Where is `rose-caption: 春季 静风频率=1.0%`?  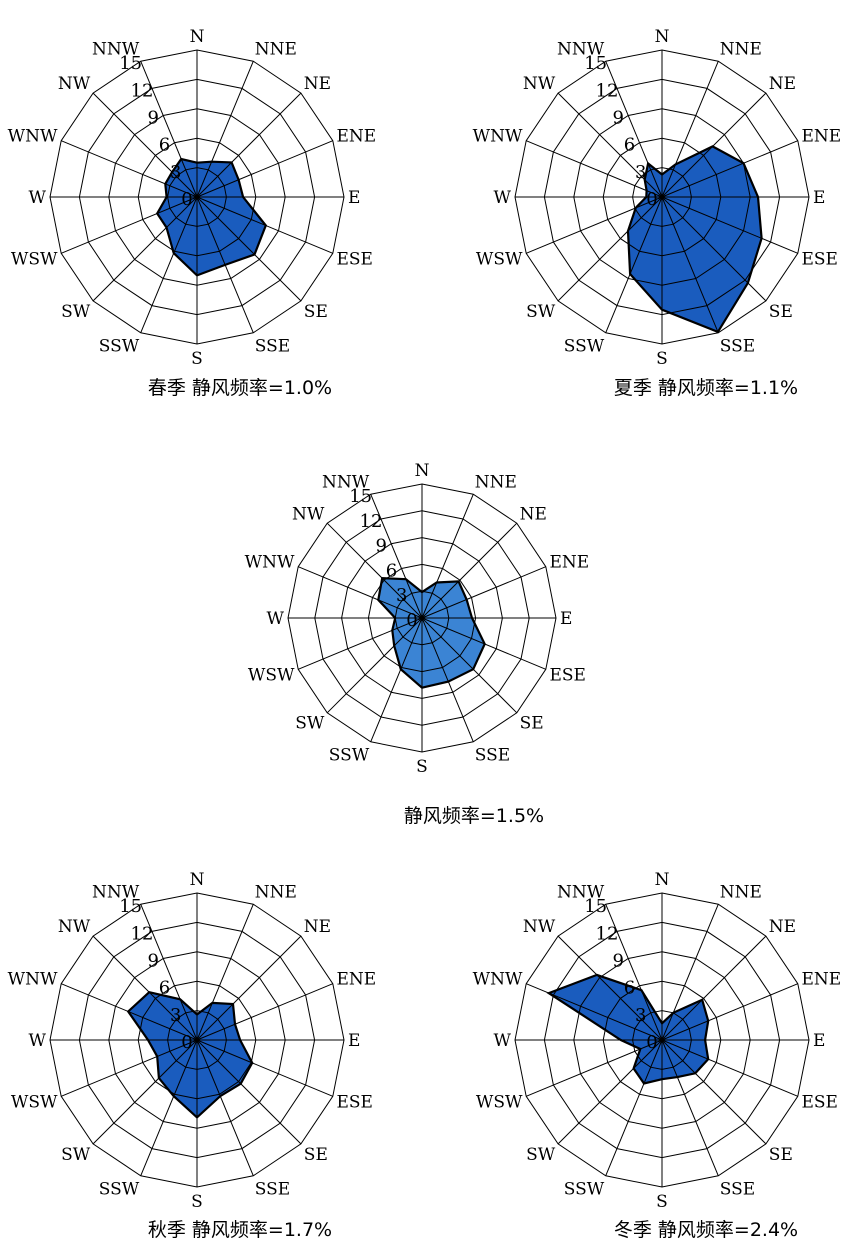 rose-caption: 春季 静风频率=1.0% is located at coordinates (240, 388).